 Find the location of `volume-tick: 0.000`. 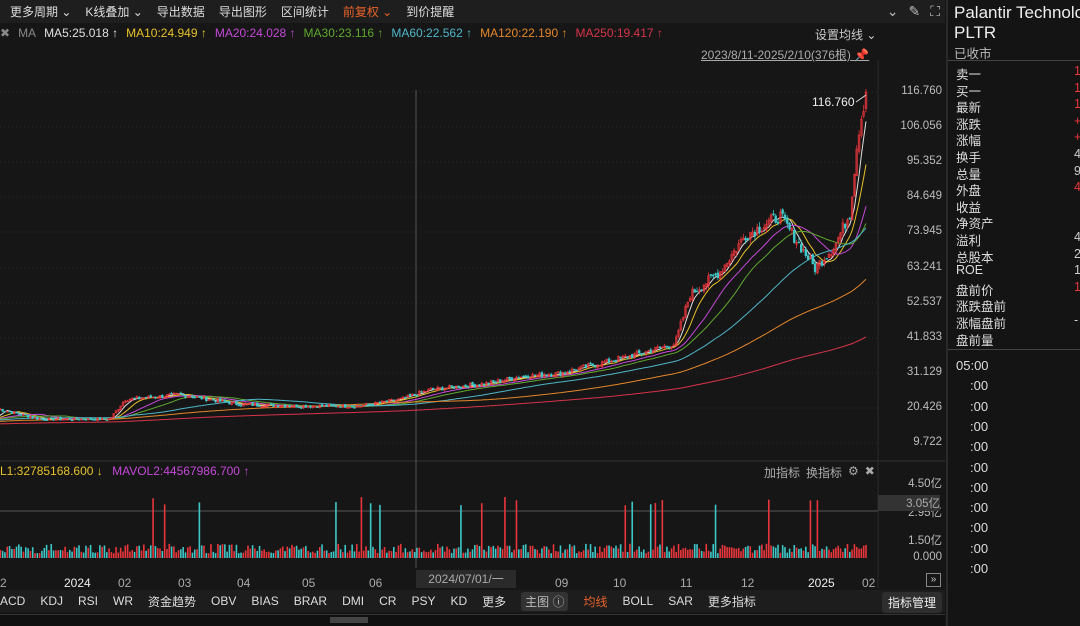

volume-tick: 0.000 is located at coordinates (927, 557).